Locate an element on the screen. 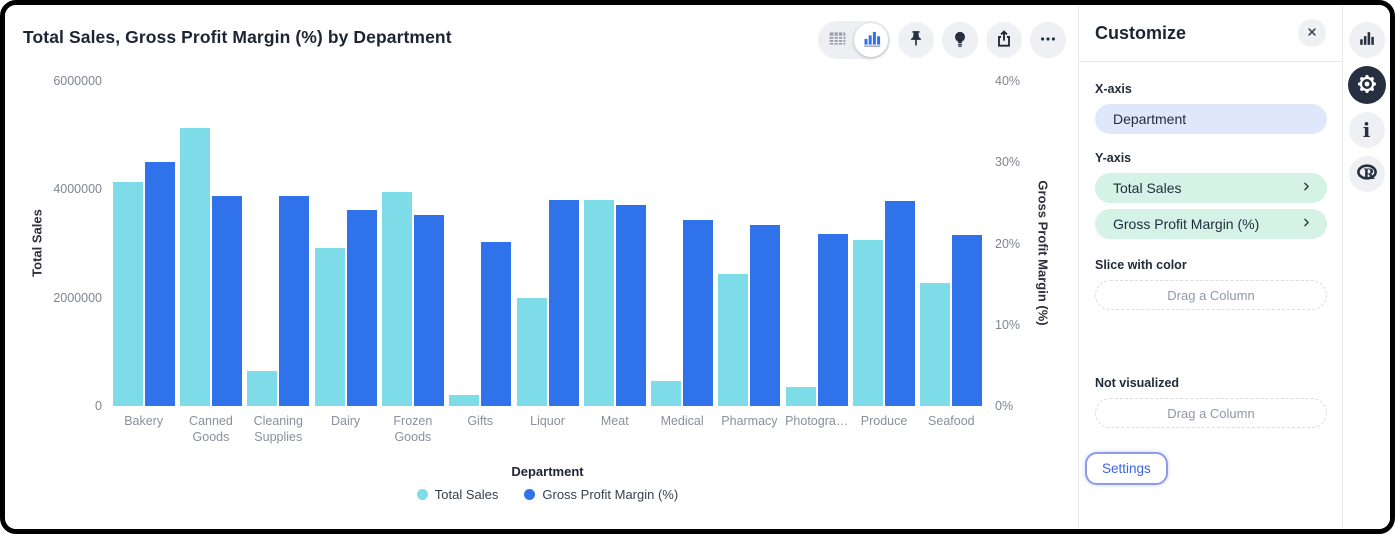 The height and width of the screenshot is (534, 1395). y-axis-pill-label: Total Sales is located at coordinates (1147, 188).